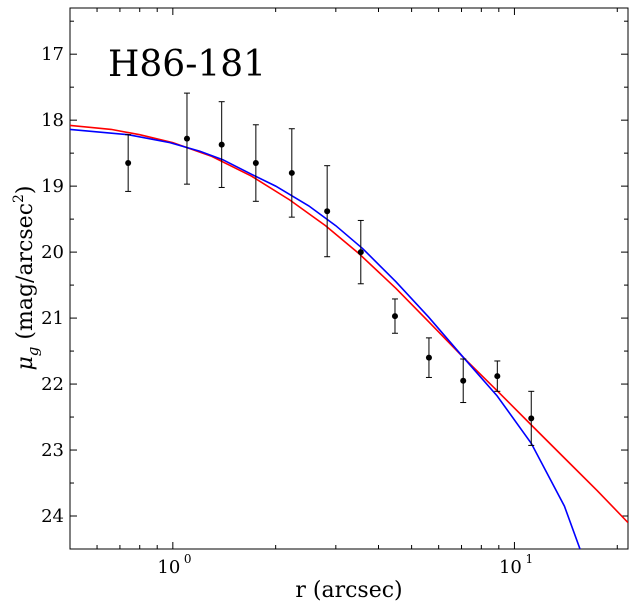  What do you see at coordinates (52, 252) in the screenshot?
I see `y-tick-label: 20` at bounding box center [52, 252].